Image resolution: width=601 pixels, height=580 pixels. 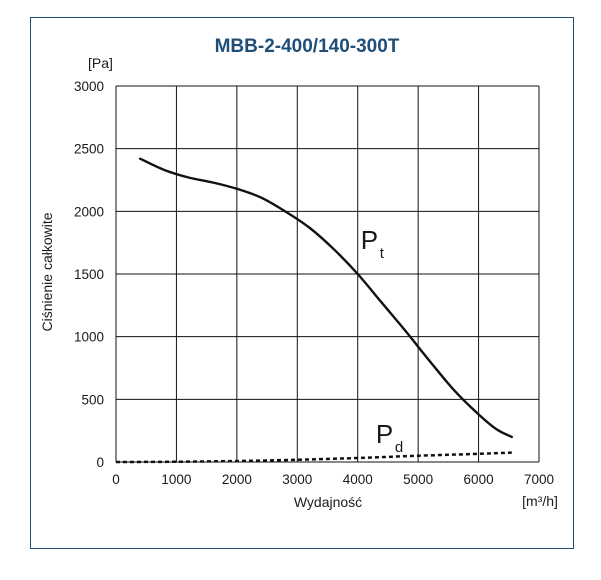 What do you see at coordinates (307, 46) in the screenshot?
I see `chart-title: MBB-2-400/140-300T` at bounding box center [307, 46].